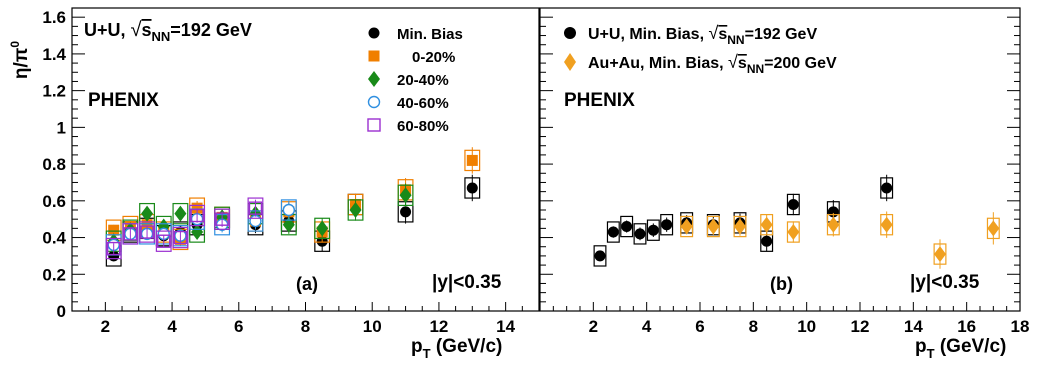 The width and height of the screenshot is (1037, 366). What do you see at coordinates (570, 33) in the screenshot?
I see `legend-b-uu-marker` at bounding box center [570, 33].